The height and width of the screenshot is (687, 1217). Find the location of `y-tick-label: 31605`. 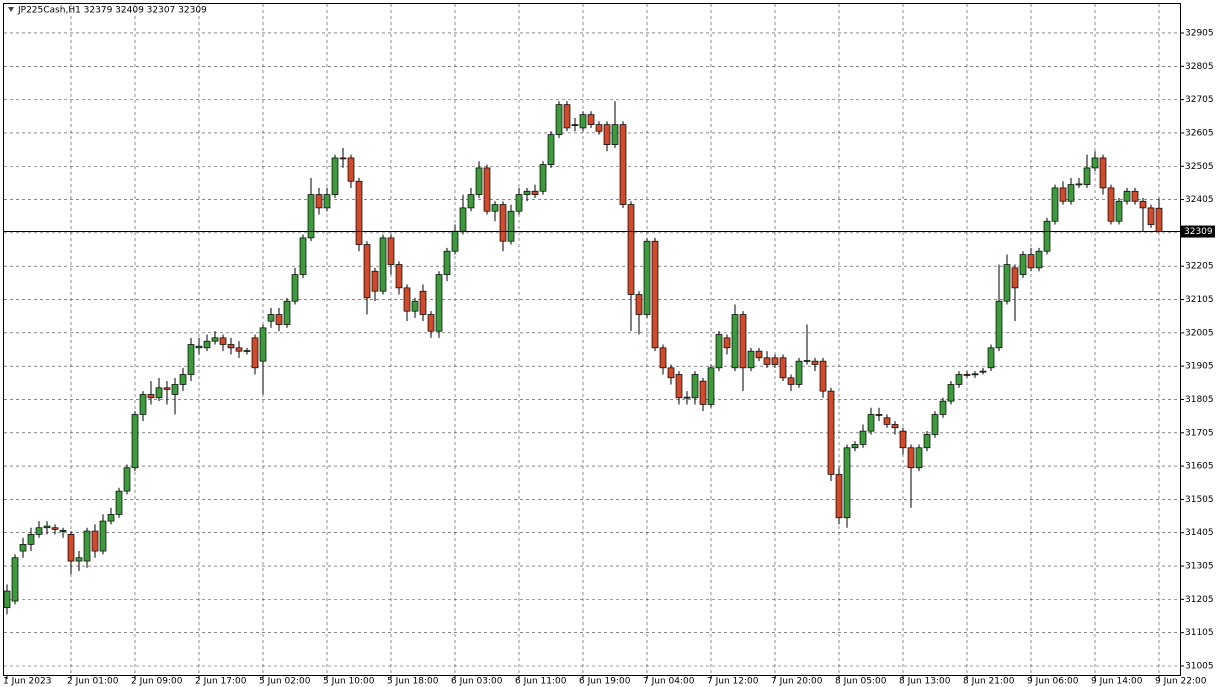

y-tick-label: 31605 is located at coordinates (1199, 467).